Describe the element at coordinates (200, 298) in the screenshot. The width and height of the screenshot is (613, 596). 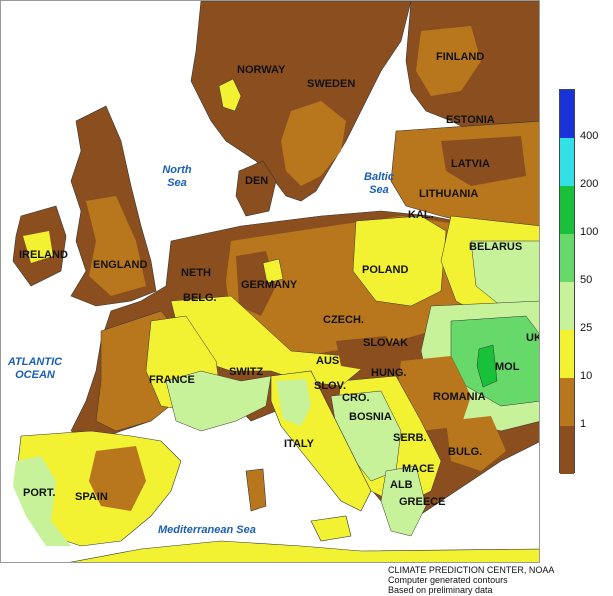
I see `label-belg: BELG.` at that location.